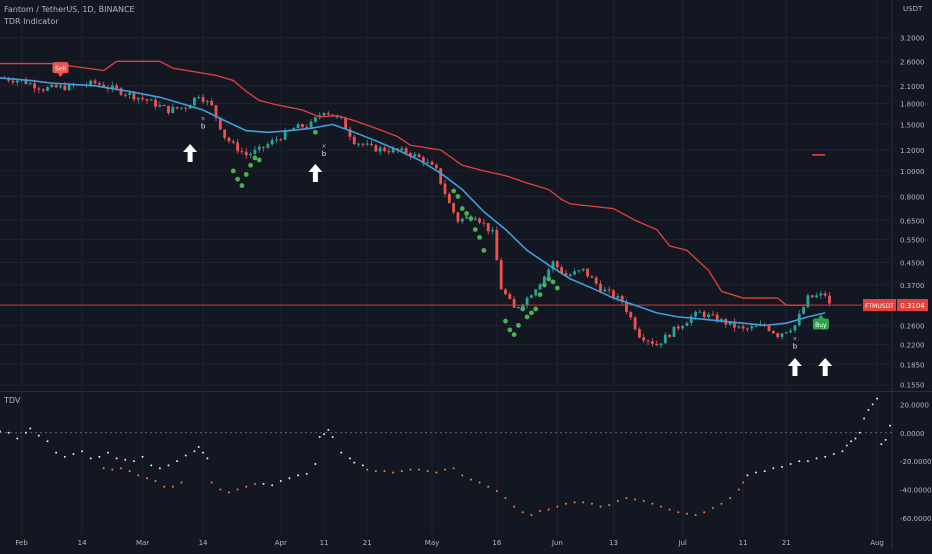  What do you see at coordinates (142, 543) in the screenshot?
I see `time-tick-label: Mar` at bounding box center [142, 543].